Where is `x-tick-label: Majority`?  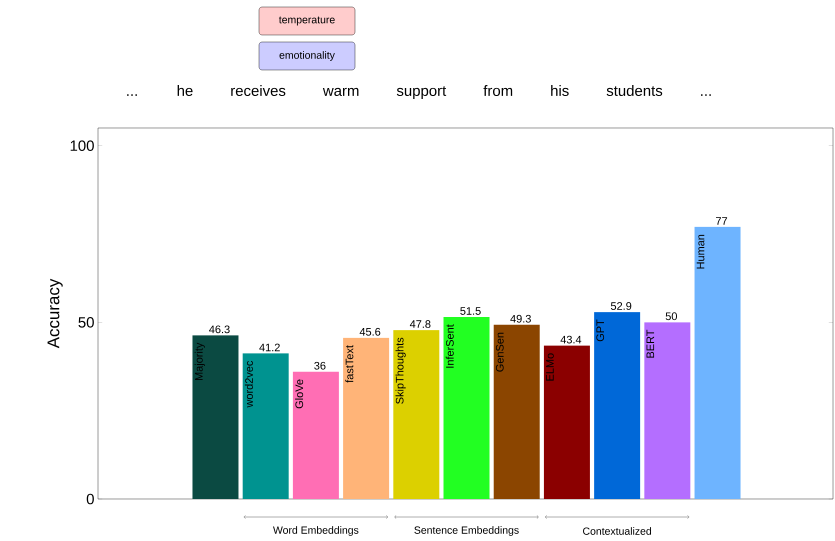 x-tick-label: Majority is located at coordinates (199, 361).